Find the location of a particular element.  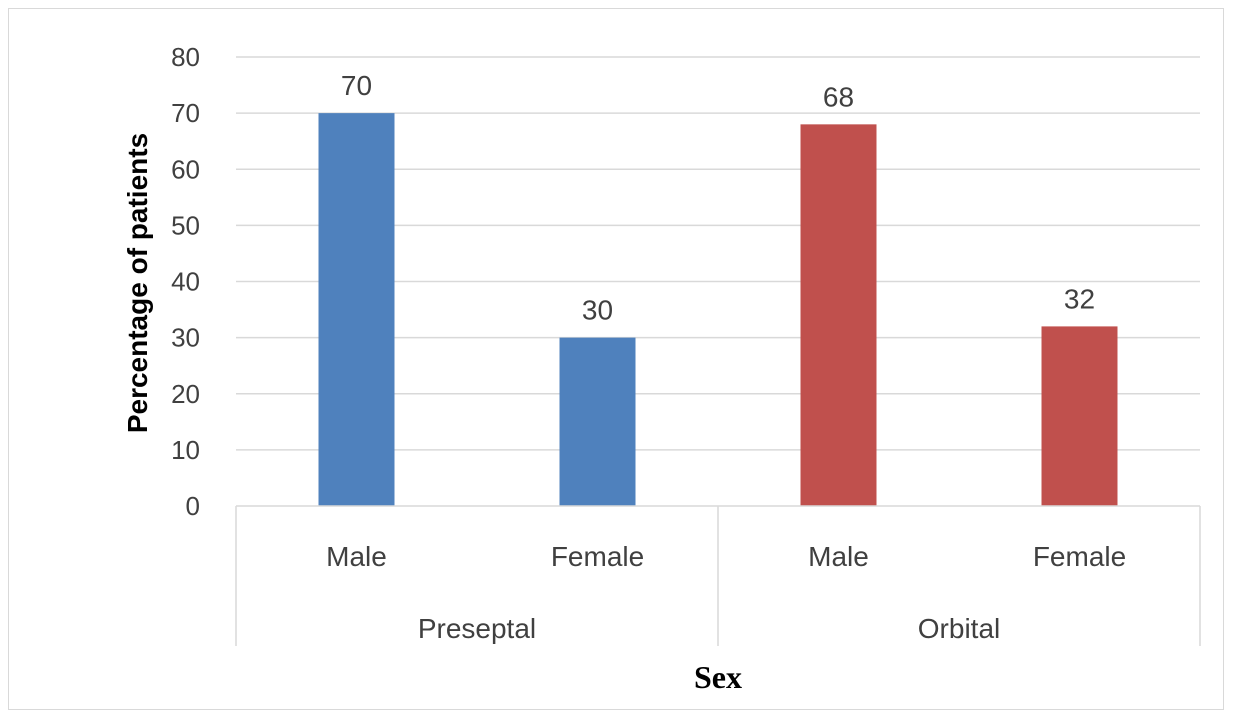

group-label: Preseptal is located at coordinates (477, 628).